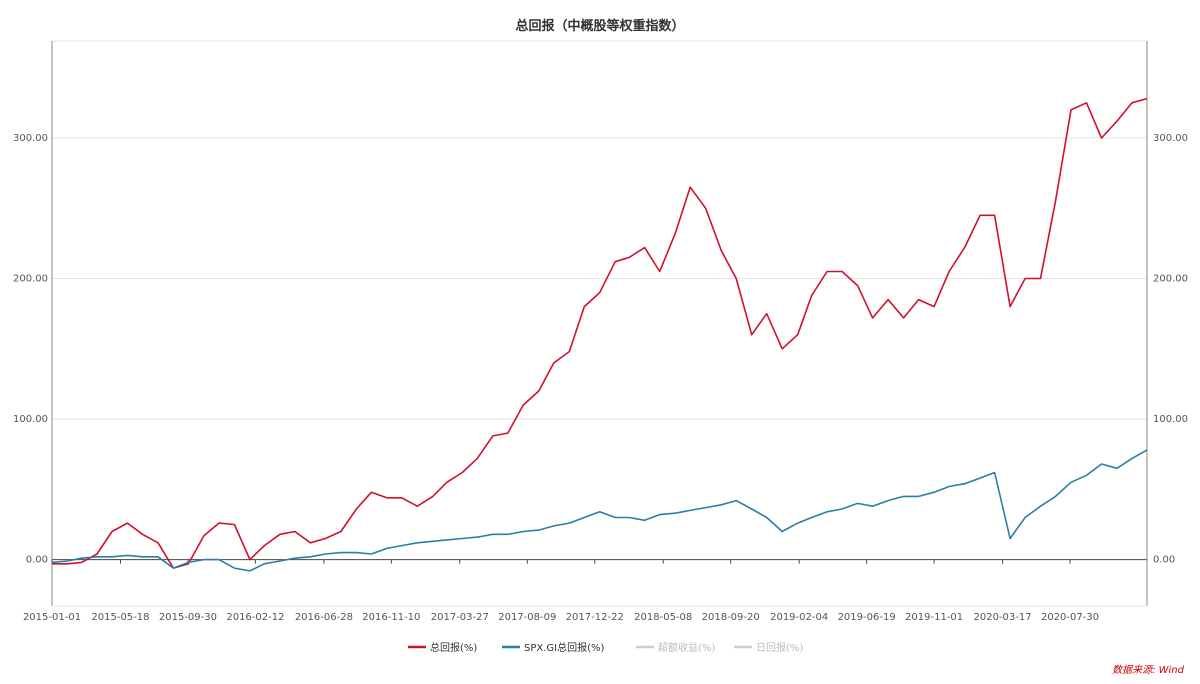  Describe the element at coordinates (799, 617) in the screenshot. I see `x-tick-label: 2019-02-04` at that location.